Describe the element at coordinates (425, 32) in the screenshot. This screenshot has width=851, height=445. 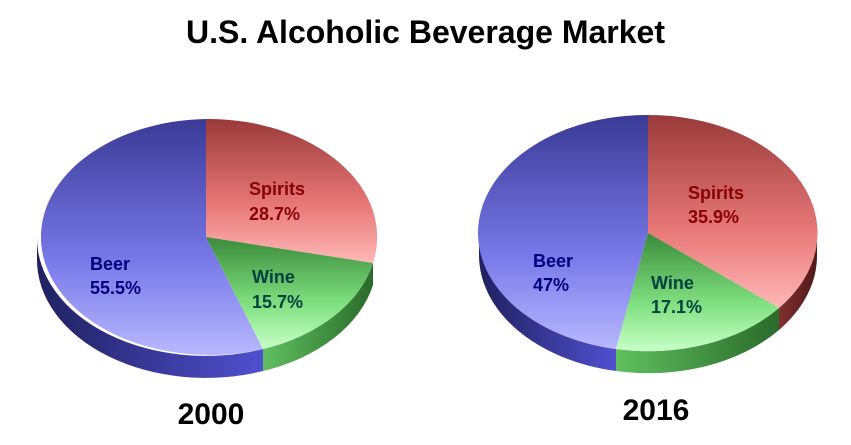
I see `chart-title: U.S. Alcoholic Beverage Market` at that location.